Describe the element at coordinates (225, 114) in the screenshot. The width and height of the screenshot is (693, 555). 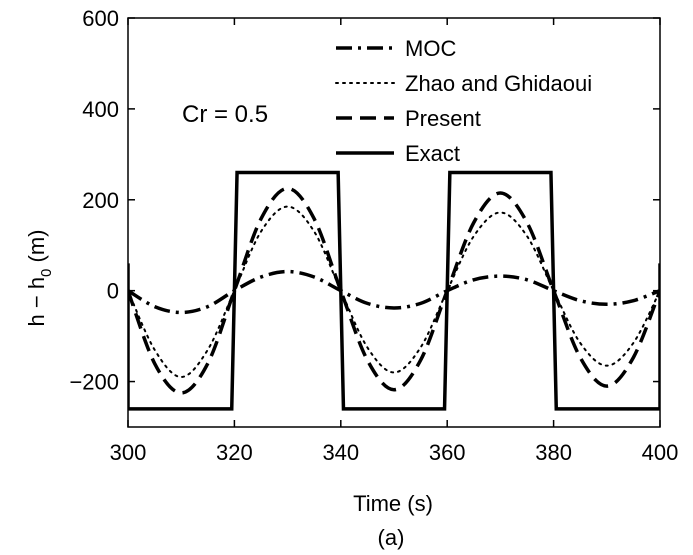
I see `courant-number-annotation: Cr = 0.5` at that location.